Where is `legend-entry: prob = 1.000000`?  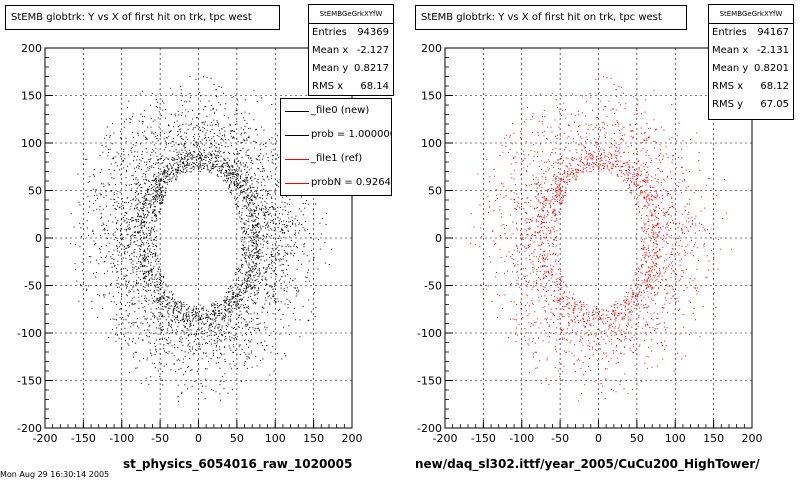 legend-entry: prob = 1.000000 is located at coordinates (336, 136).